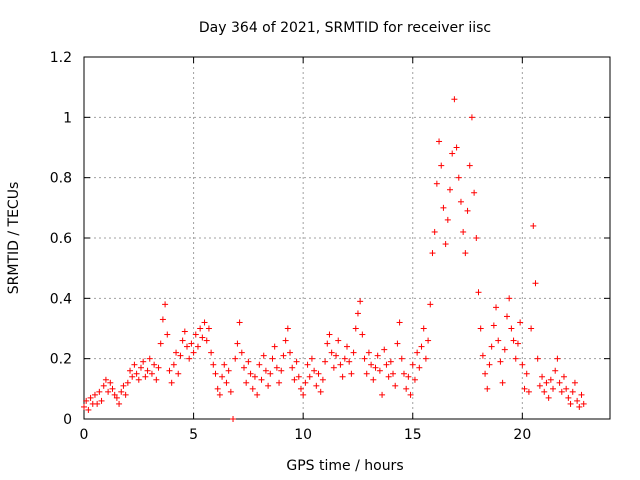  I want to click on y-tick-label: 0.8, so click(61, 179).